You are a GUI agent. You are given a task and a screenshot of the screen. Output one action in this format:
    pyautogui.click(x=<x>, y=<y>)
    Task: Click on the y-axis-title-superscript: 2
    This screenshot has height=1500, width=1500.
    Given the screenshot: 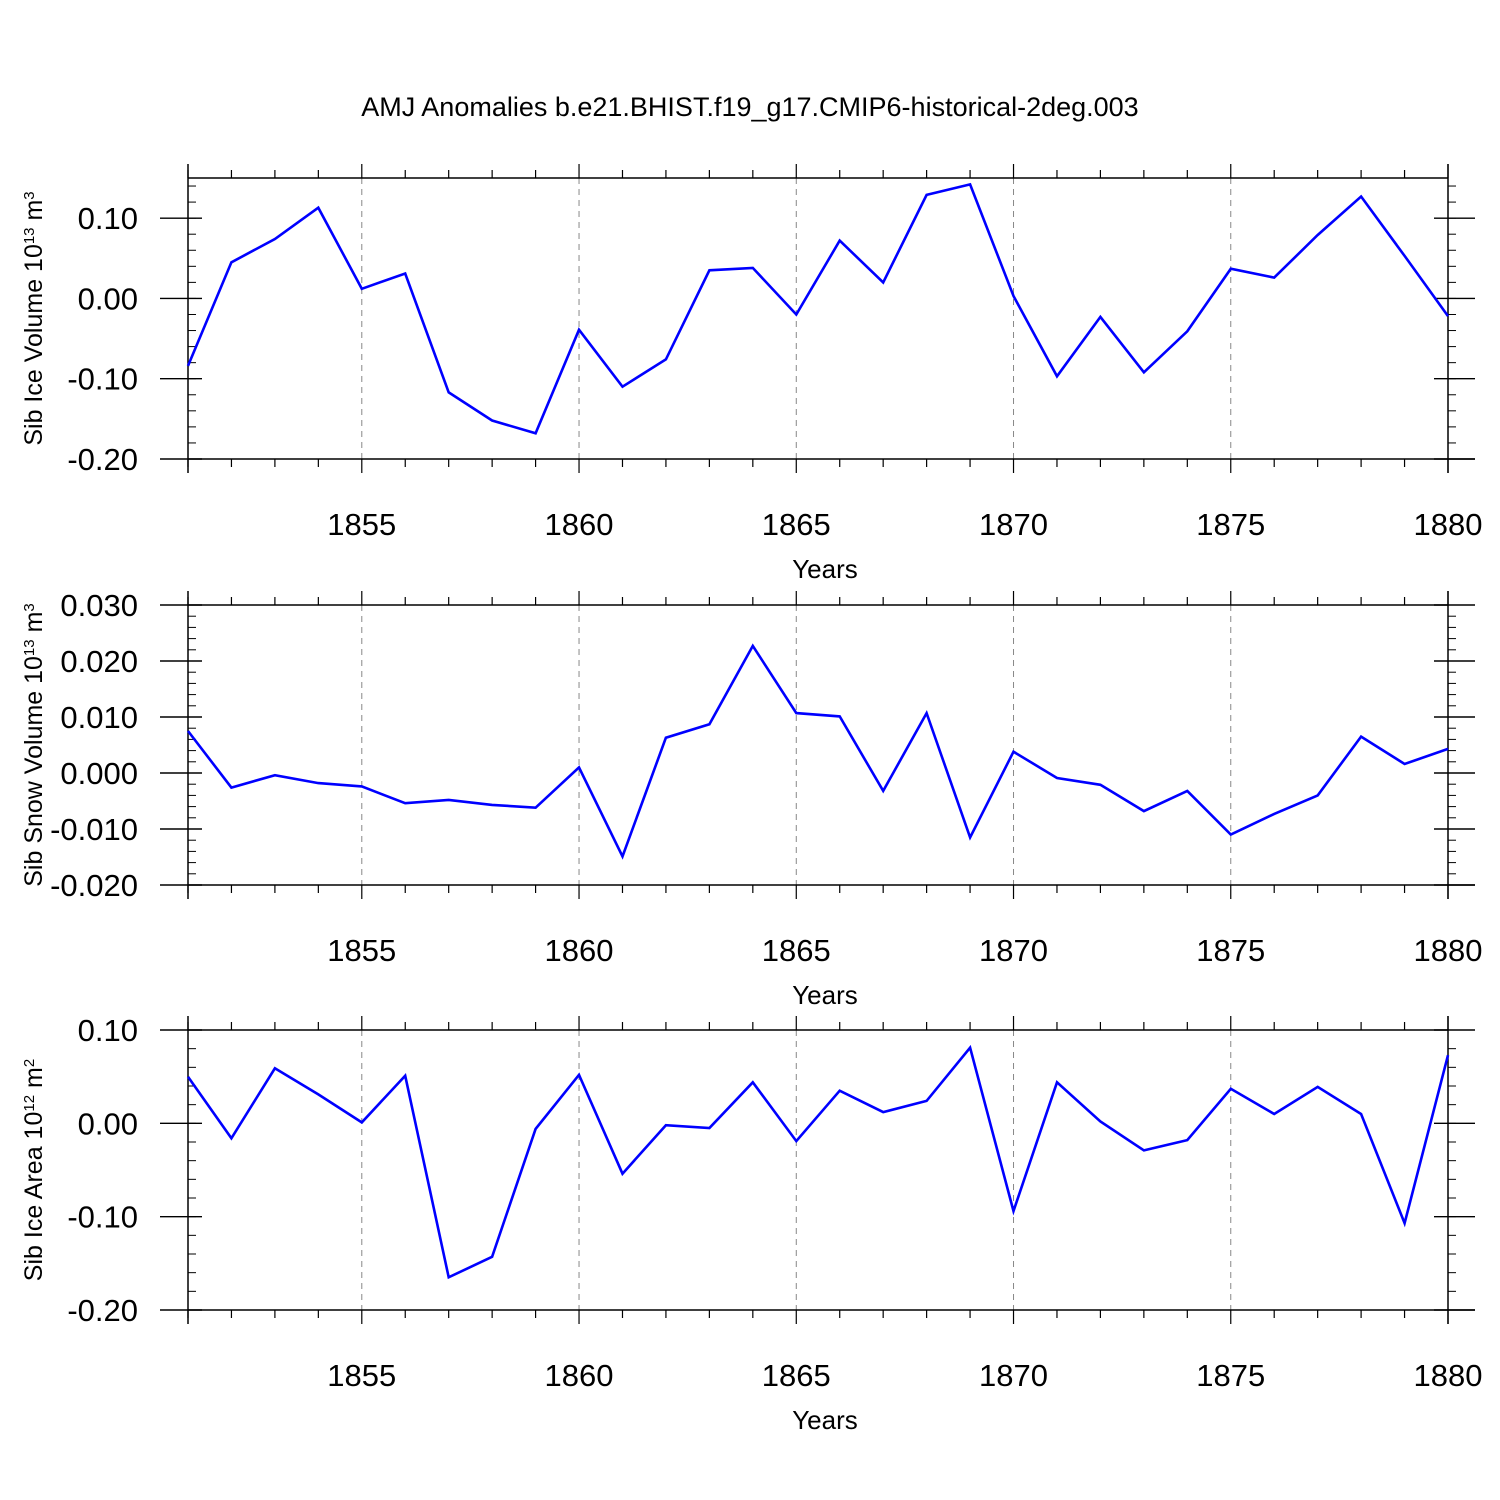 What is the action you would take?
    pyautogui.click(x=29, y=1063)
    